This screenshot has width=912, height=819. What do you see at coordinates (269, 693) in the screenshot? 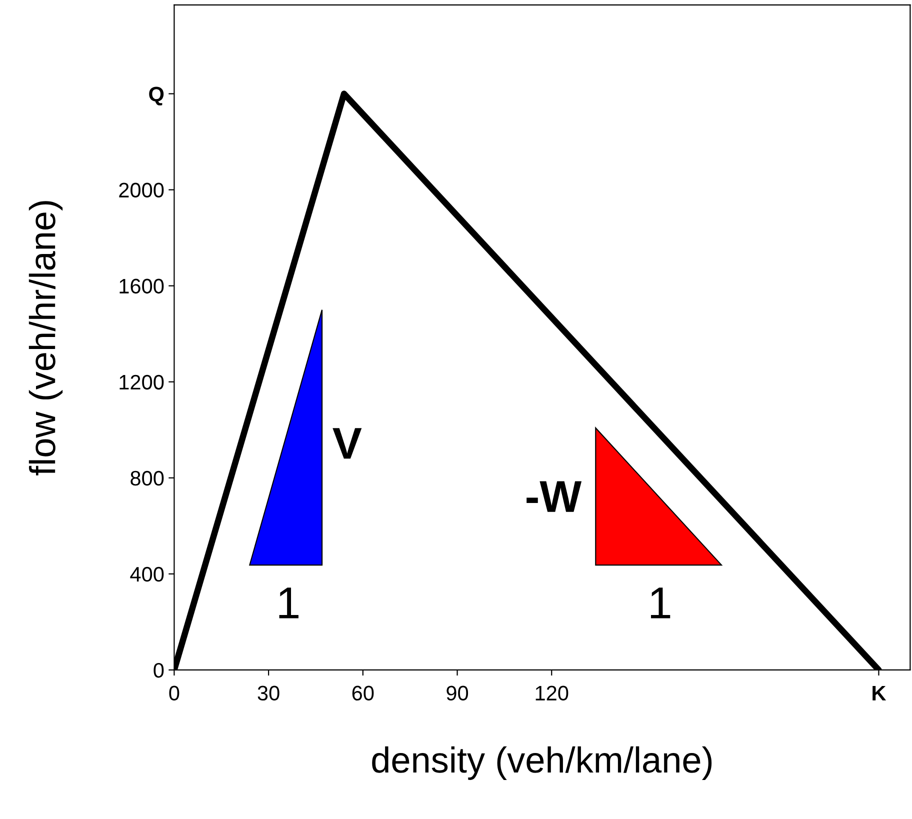
I see `x-tick-label: 30` at bounding box center [269, 693].